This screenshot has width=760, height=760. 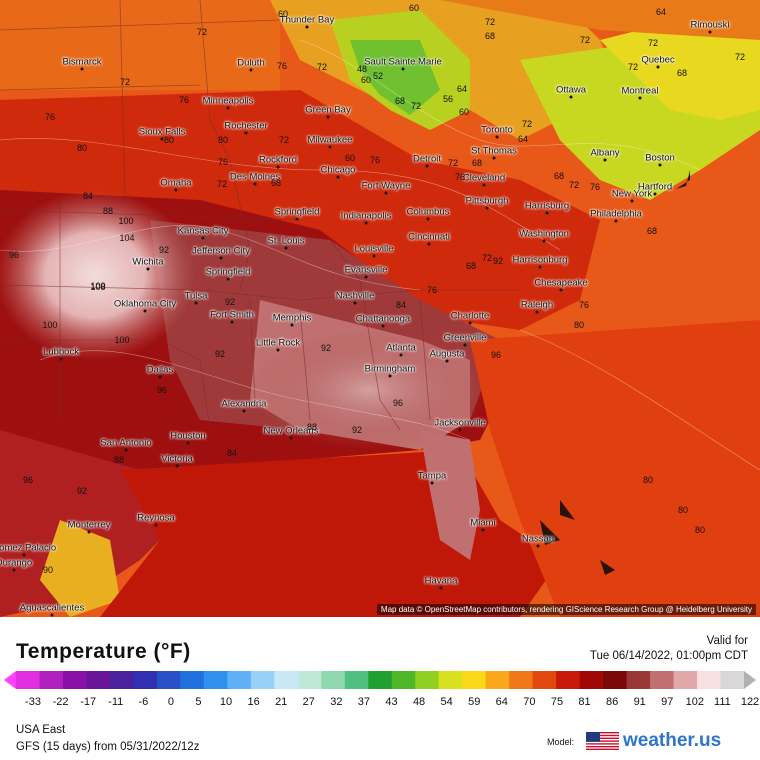 What do you see at coordinates (176, 183) in the screenshot?
I see `city-label: Omaha` at bounding box center [176, 183].